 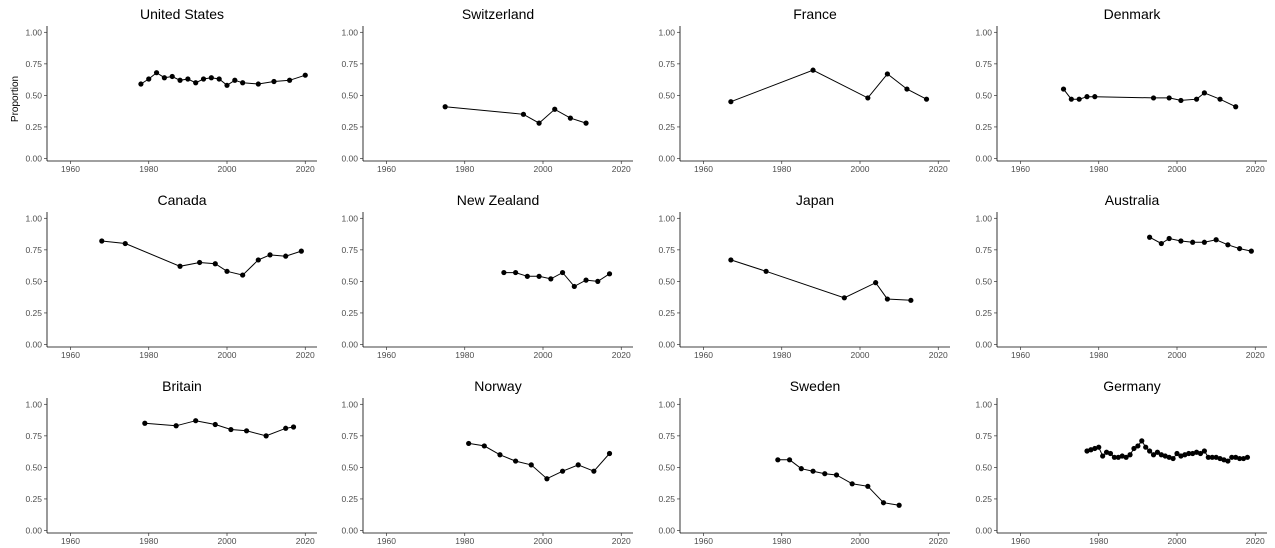 I want to click on panel-title-switzerland: Switzerland, so click(x=498, y=14).